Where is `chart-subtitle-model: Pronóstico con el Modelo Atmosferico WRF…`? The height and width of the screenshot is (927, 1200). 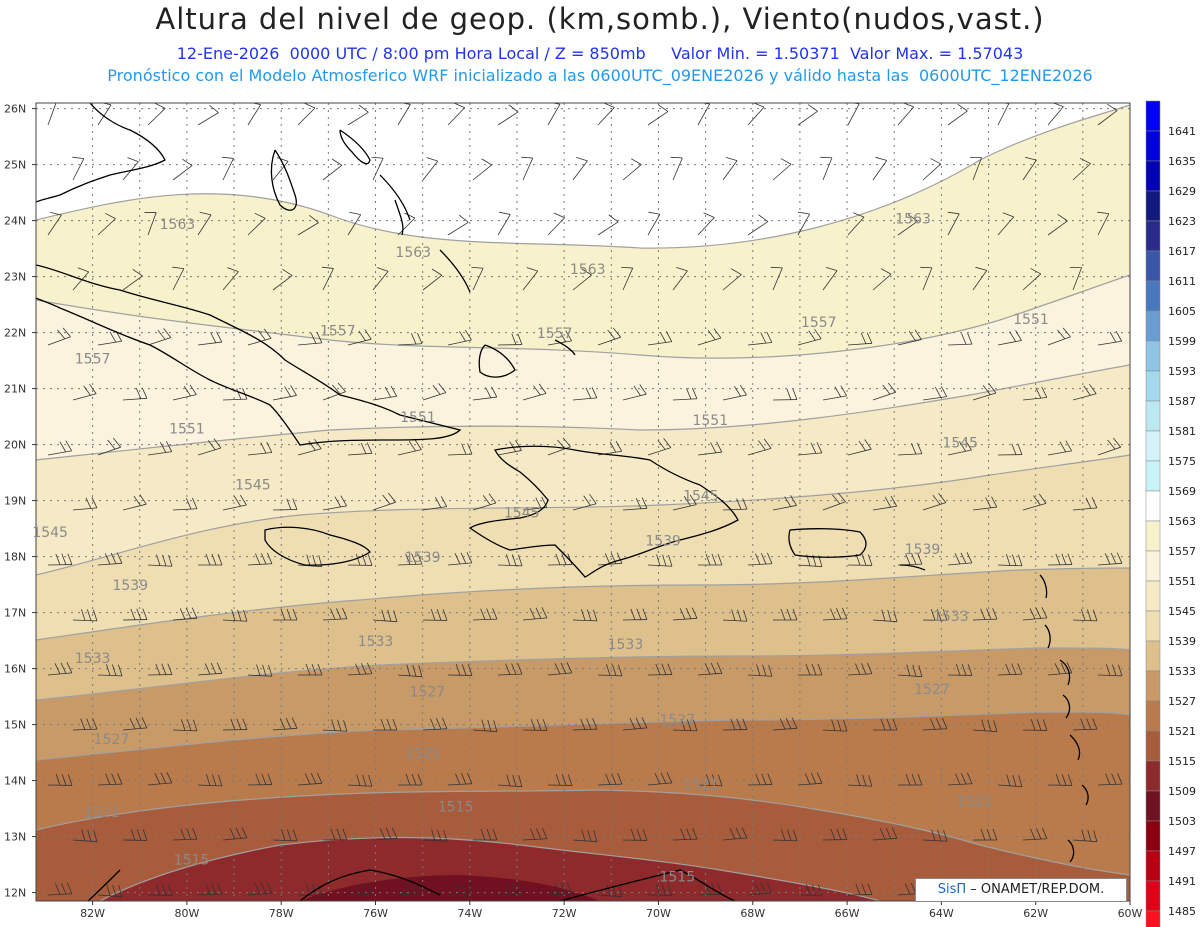 chart-subtitle-model: Pronóstico con el Modelo Atmosferico WRF… is located at coordinates (600, 75).